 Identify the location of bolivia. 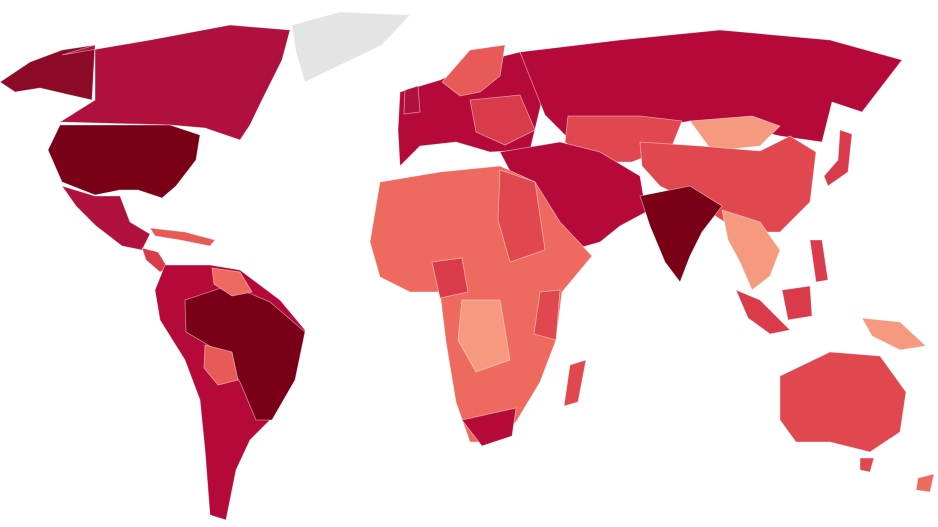
(221, 365).